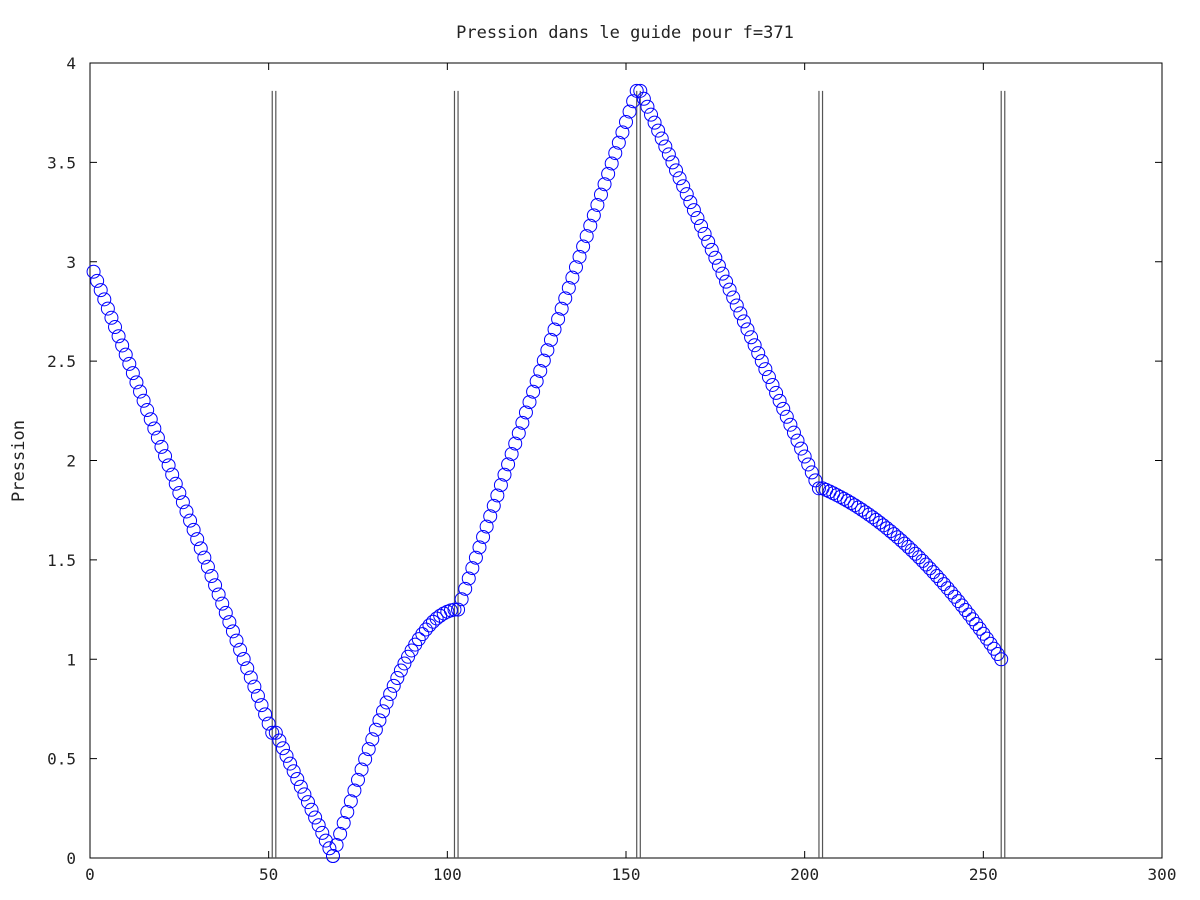  What do you see at coordinates (625, 33) in the screenshot?
I see `chart-title: Pression dans le guide pour f=371` at bounding box center [625, 33].